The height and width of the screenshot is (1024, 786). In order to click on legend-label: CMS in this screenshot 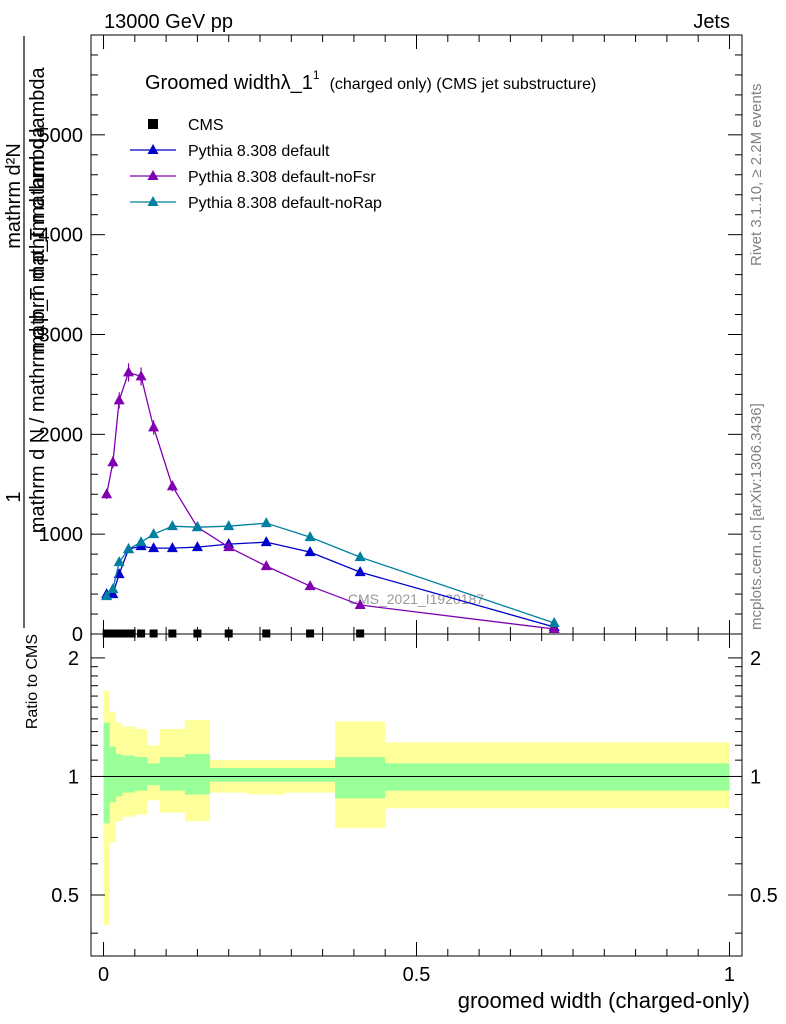, I will do `click(206, 125)`.